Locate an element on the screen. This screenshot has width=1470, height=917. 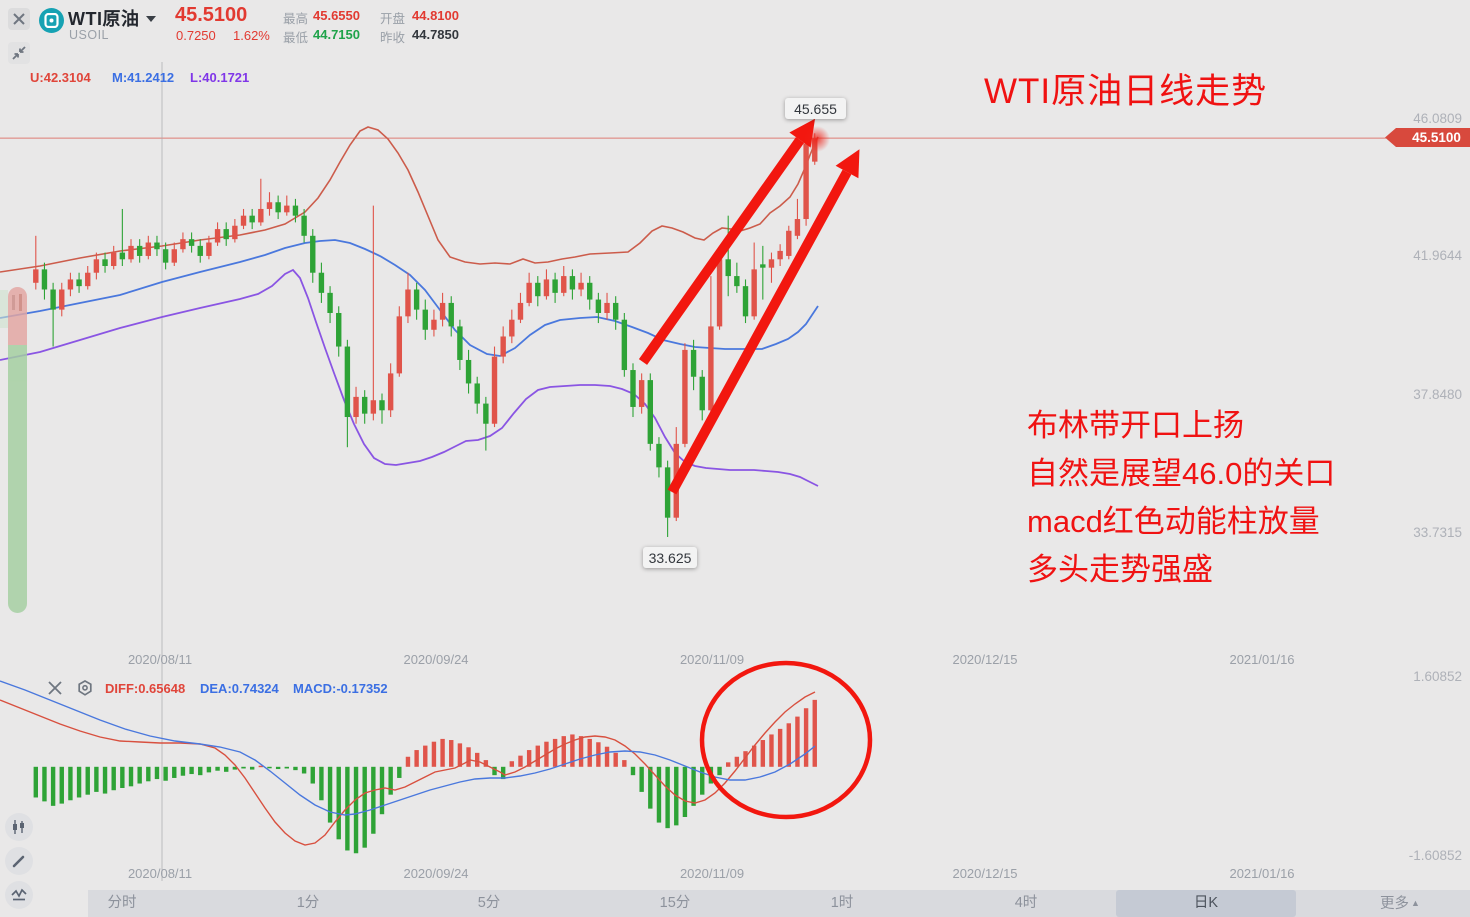
timeframe-active-pill is located at coordinates (1206, 903).